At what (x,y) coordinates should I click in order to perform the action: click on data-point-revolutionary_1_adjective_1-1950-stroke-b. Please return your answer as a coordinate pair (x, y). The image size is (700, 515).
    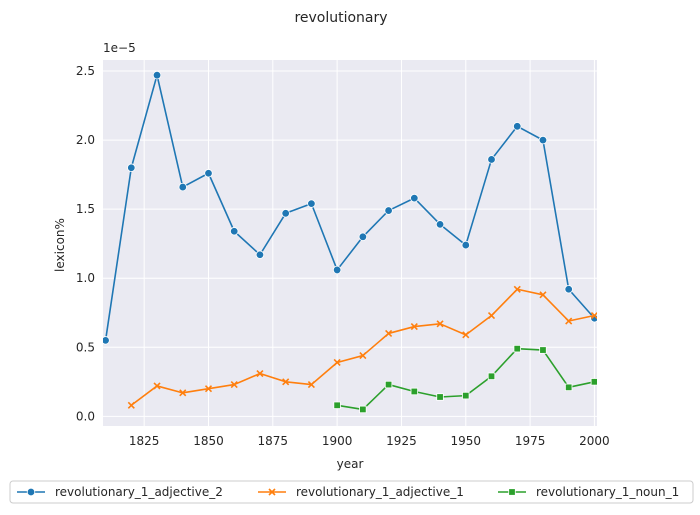
    Looking at the image, I should click on (466, 335).